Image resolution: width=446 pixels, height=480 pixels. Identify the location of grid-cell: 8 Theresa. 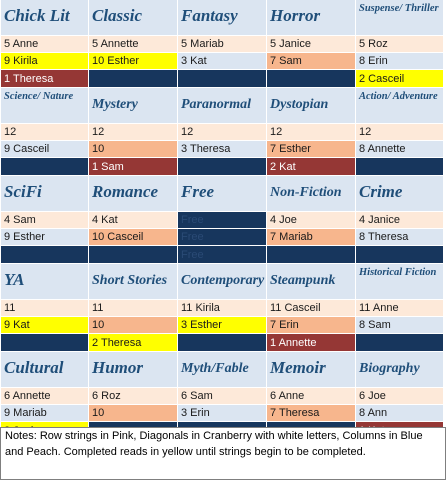
(400, 237).